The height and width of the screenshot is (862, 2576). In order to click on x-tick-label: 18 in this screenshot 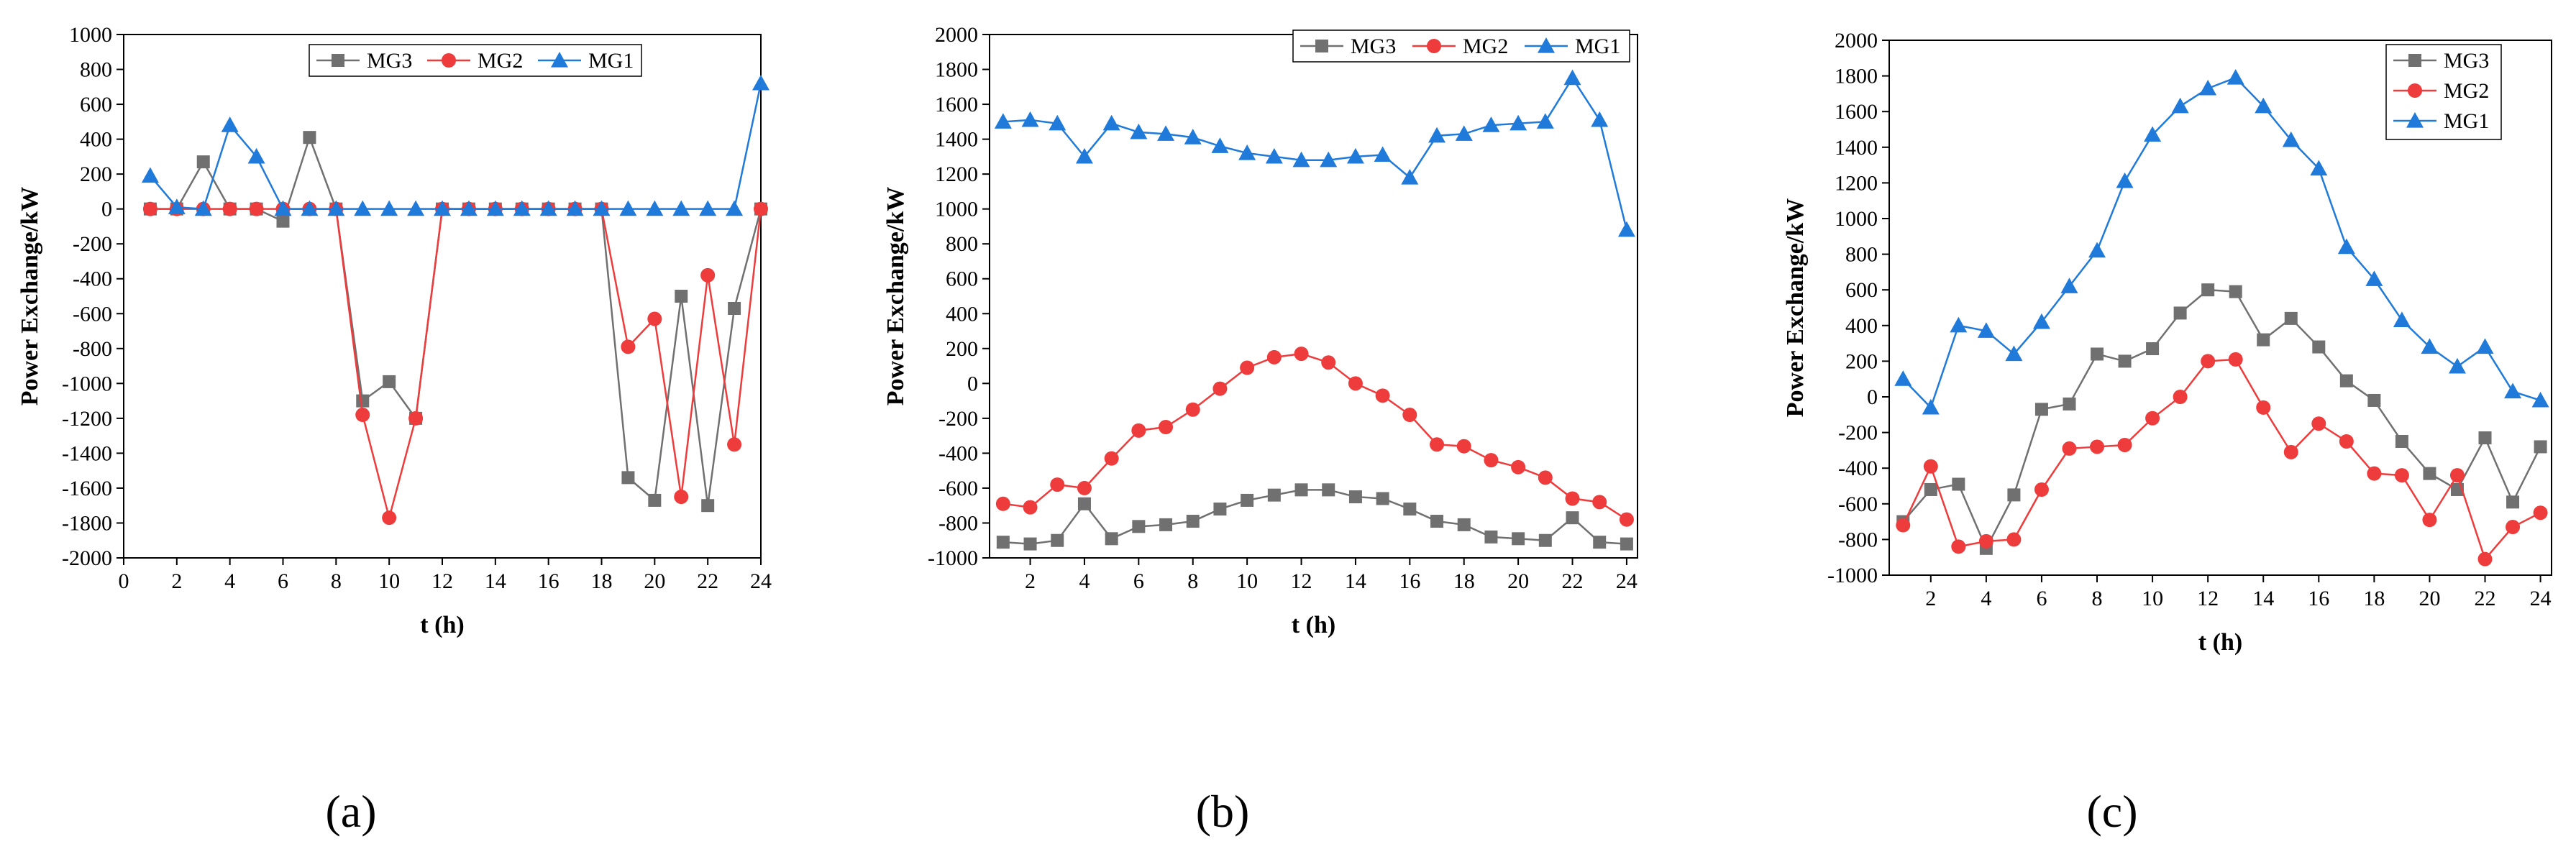, I will do `click(602, 581)`.